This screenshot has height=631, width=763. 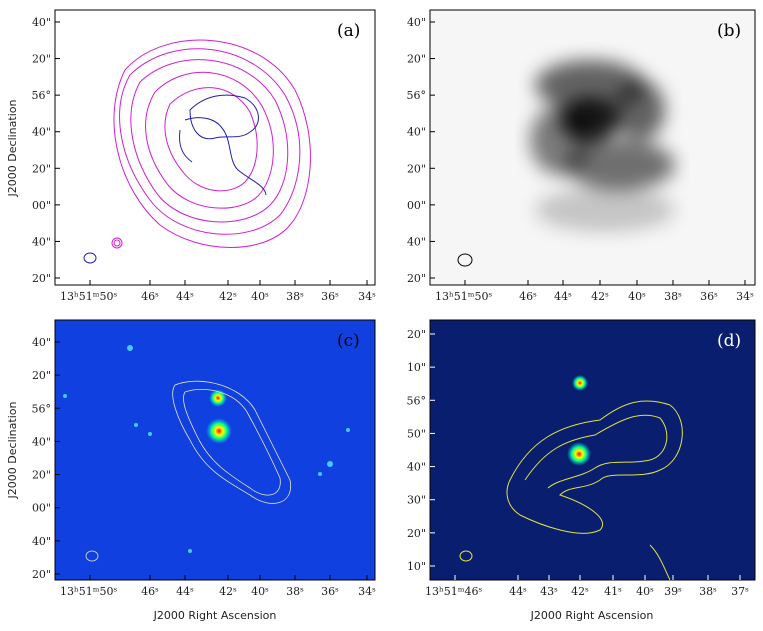 What do you see at coordinates (348, 341) in the screenshot?
I see `panel-label: (c)` at bounding box center [348, 341].